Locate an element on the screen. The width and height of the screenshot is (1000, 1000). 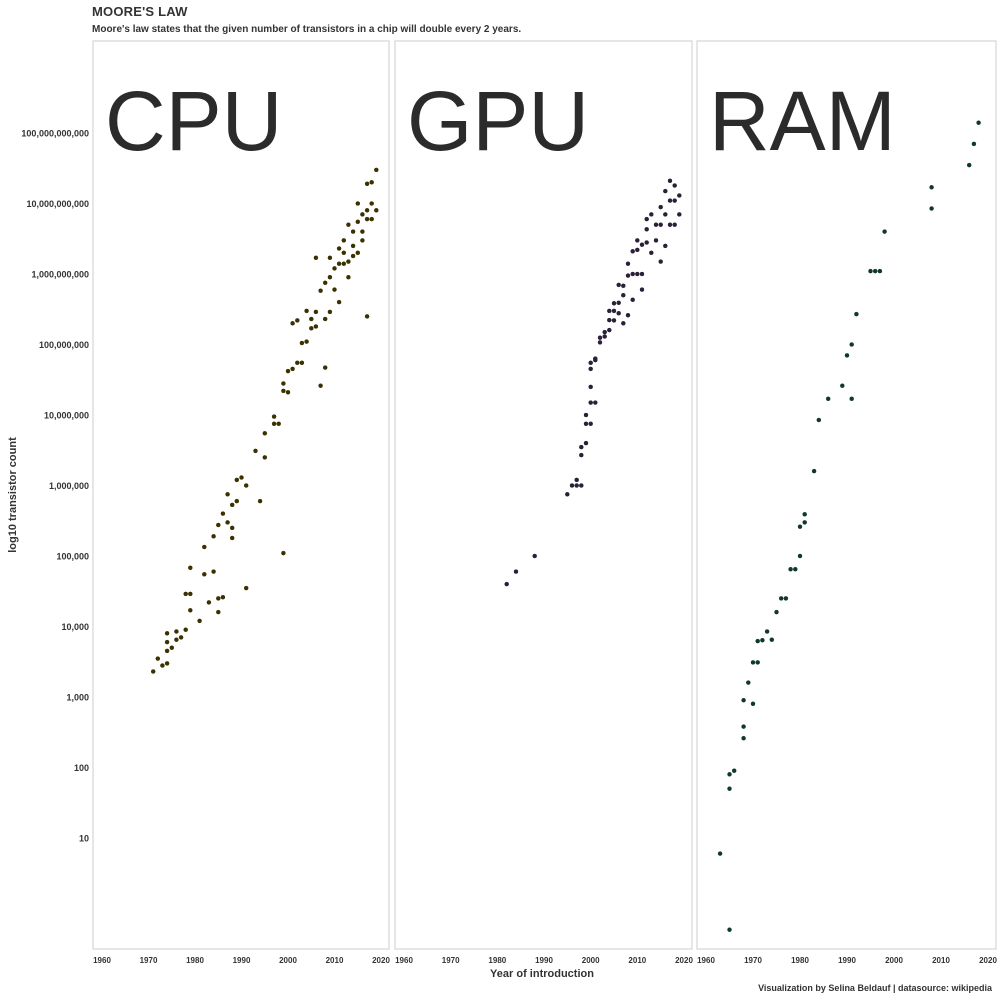
x-tick-label: 1990 is located at coordinates (847, 960).